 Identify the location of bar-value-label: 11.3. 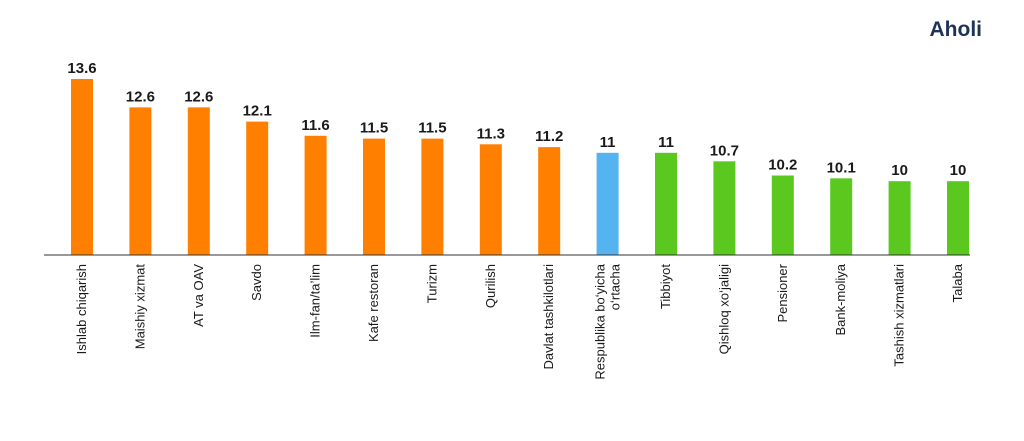
(491, 133).